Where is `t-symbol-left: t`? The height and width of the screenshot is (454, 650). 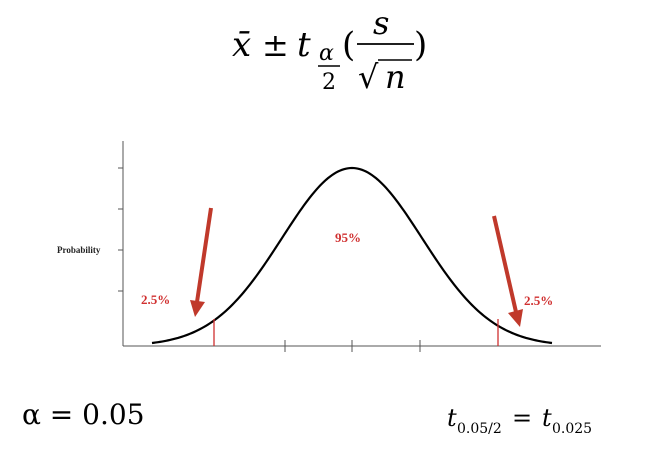
t-symbol-left: t is located at coordinates (452, 418).